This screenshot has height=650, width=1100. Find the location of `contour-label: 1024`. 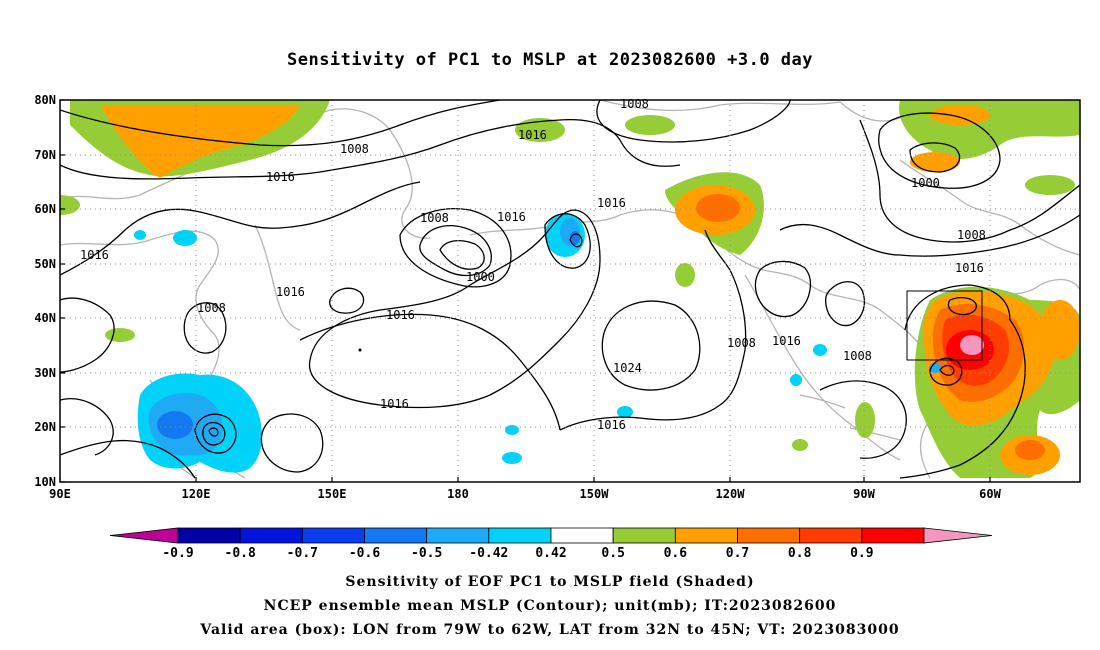

contour-label: 1024 is located at coordinates (627, 368).